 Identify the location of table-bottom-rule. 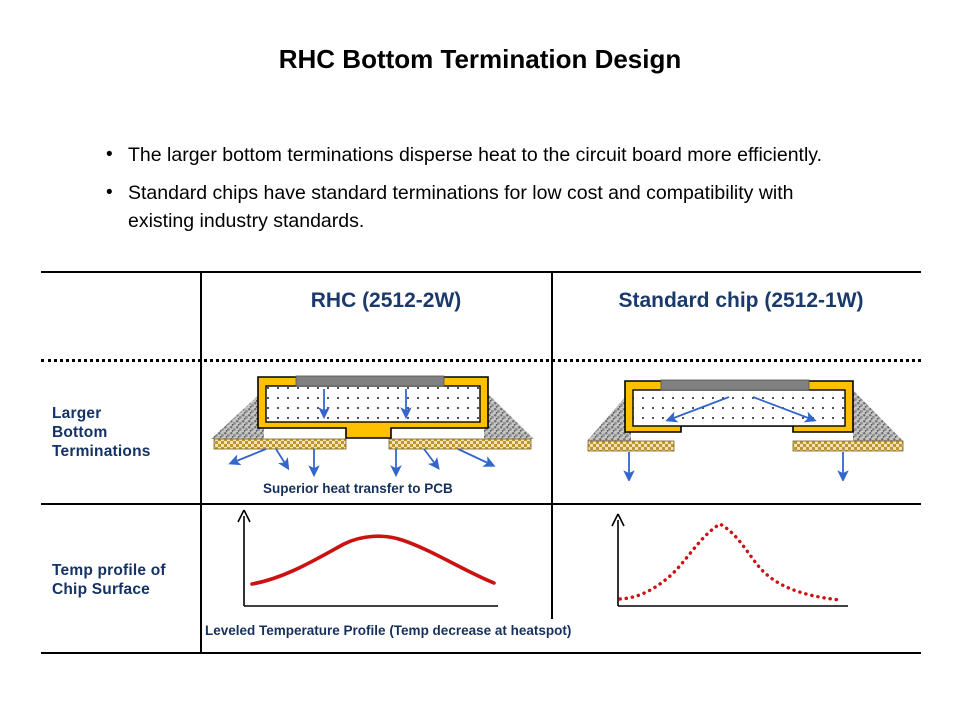
(481, 653).